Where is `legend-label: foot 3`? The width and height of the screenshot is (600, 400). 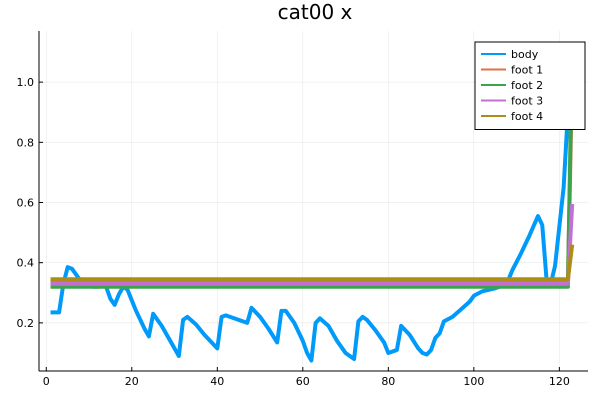 legend-label: foot 3 is located at coordinates (527, 101).